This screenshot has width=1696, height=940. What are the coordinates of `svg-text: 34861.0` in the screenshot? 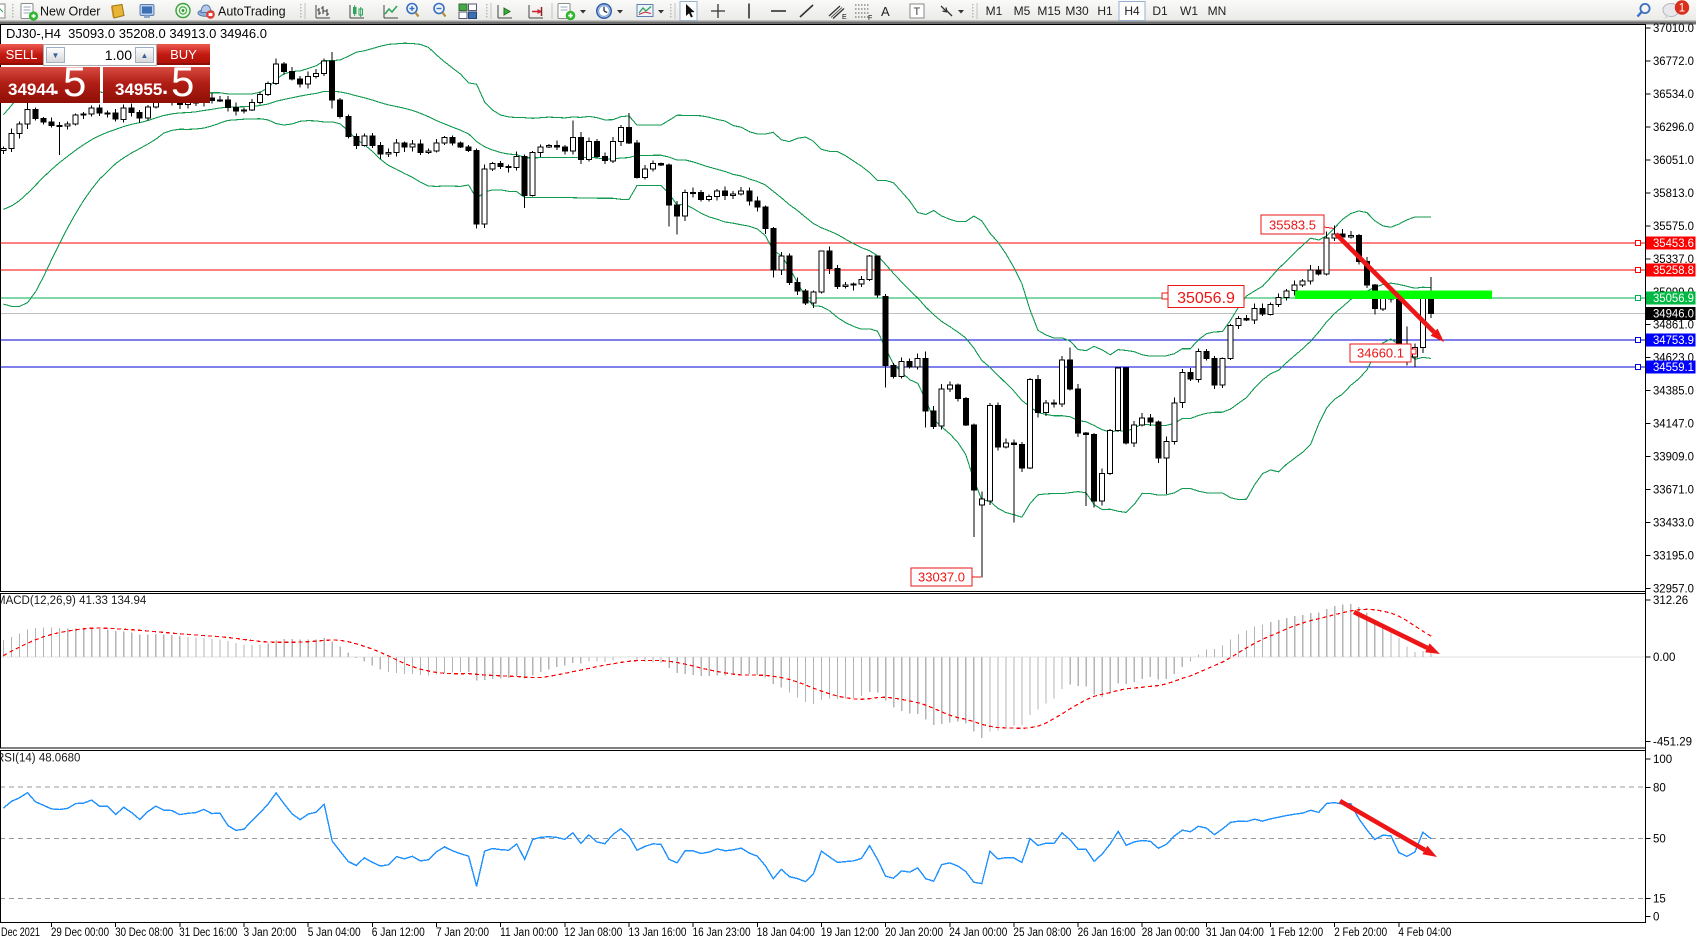 It's located at (1673, 326).